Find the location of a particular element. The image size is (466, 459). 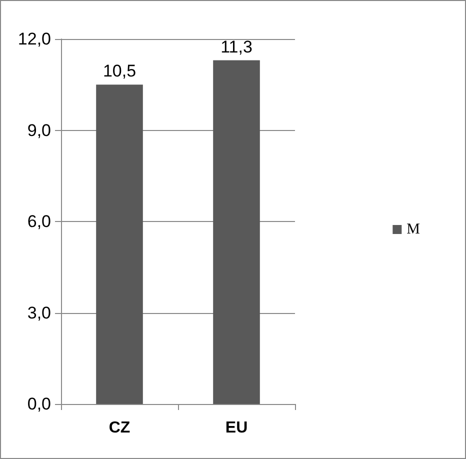

x-tick-label: CZ is located at coordinates (119, 428).